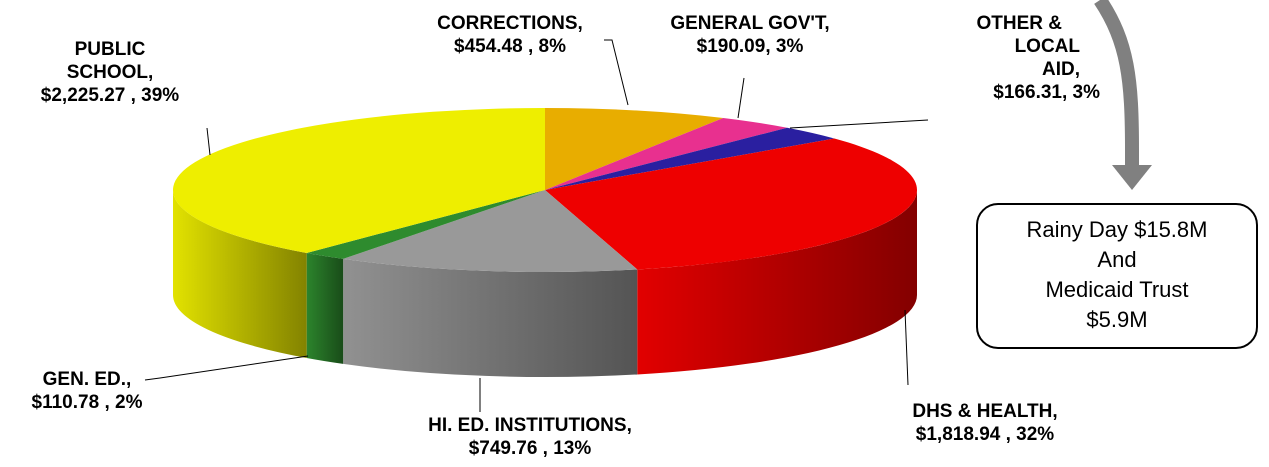  I want to click on leader-line-other-local, so click(859, 124).